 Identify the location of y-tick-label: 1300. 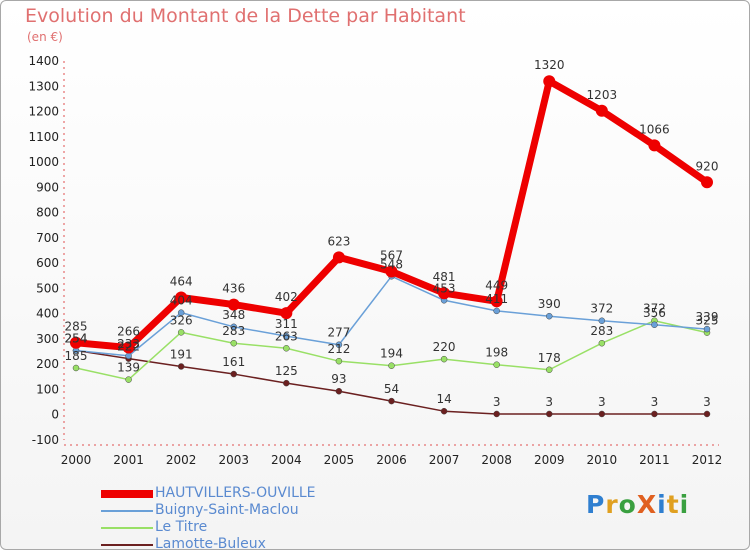
(43, 86).